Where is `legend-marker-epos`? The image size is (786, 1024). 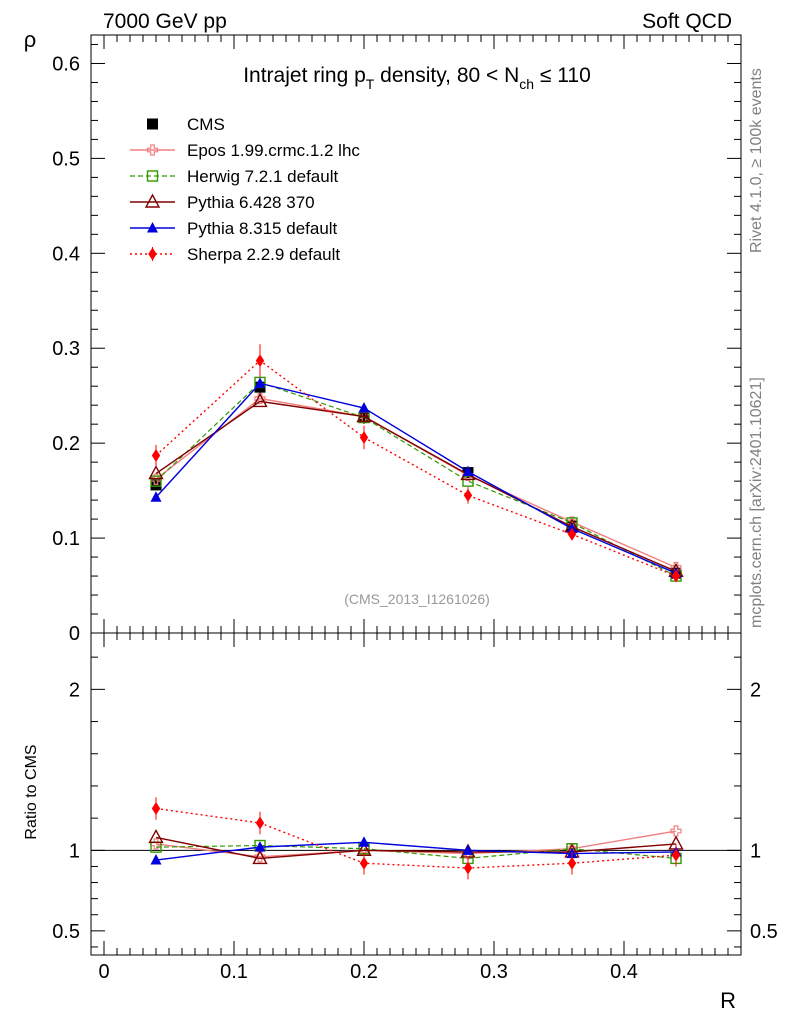 legend-marker-epos is located at coordinates (152, 150).